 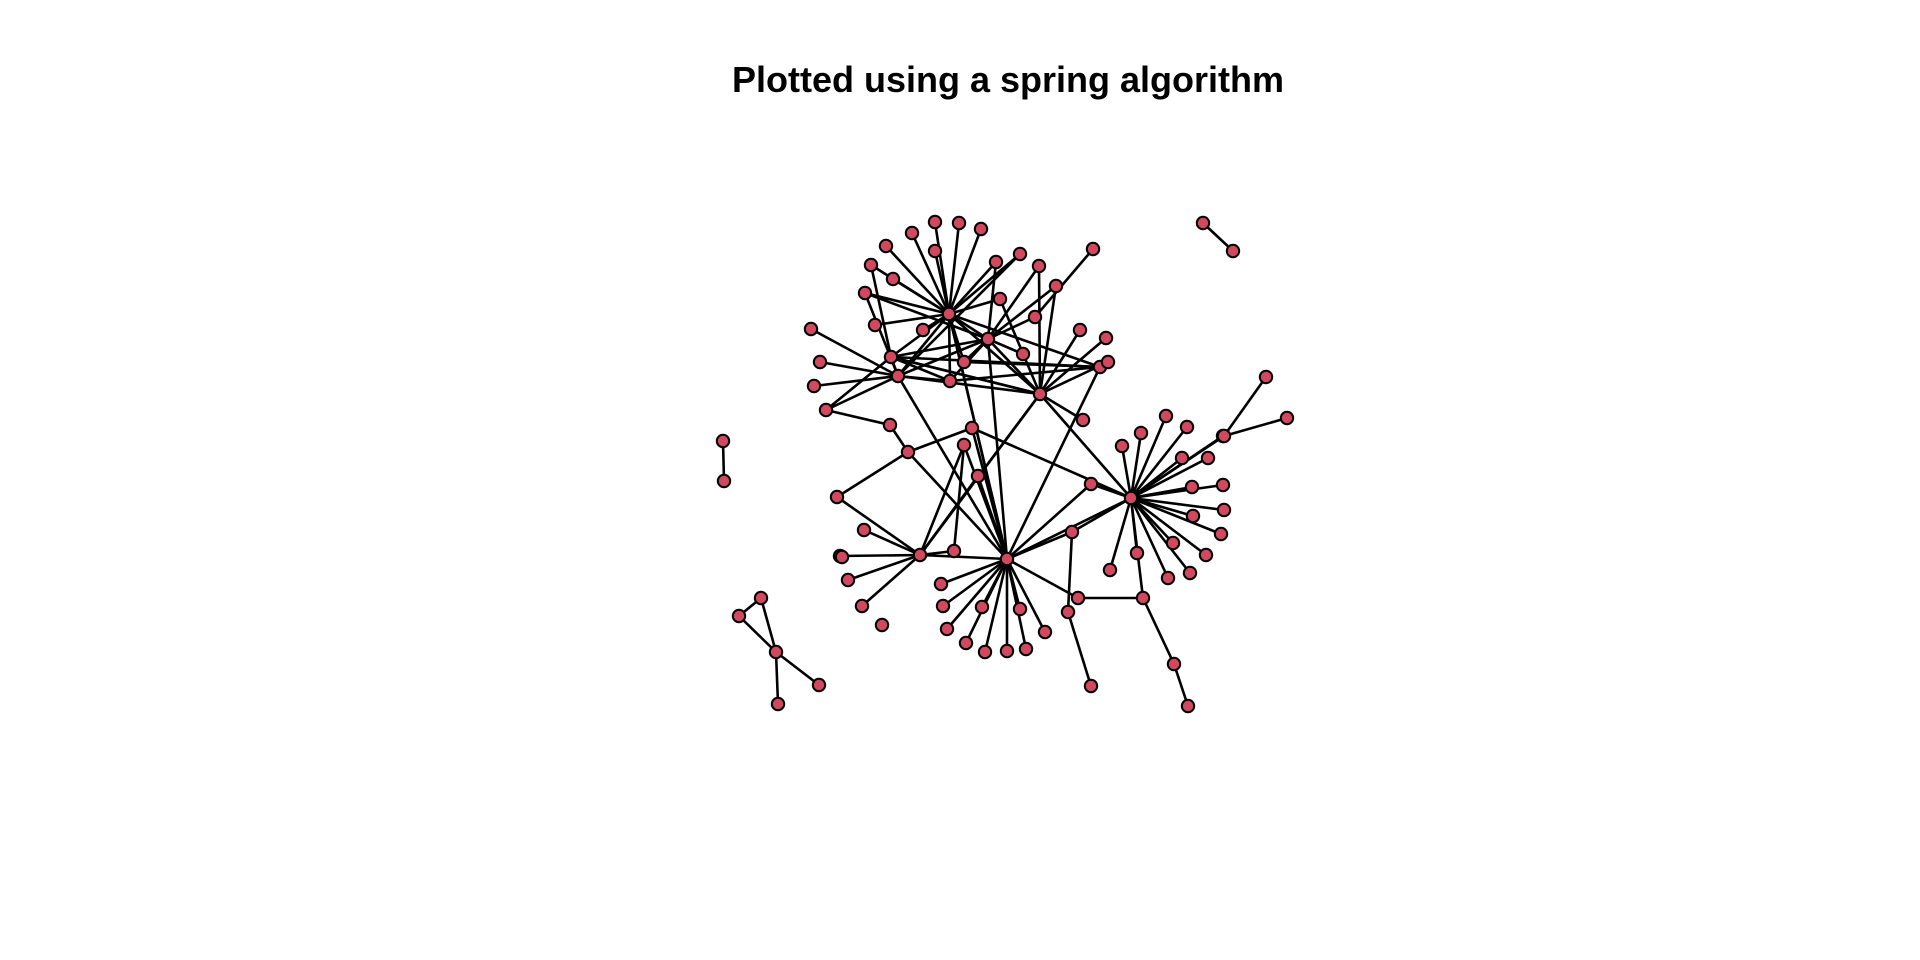 I want to click on plot-title: Plotted using a spring algorithm, so click(x=1008, y=79).